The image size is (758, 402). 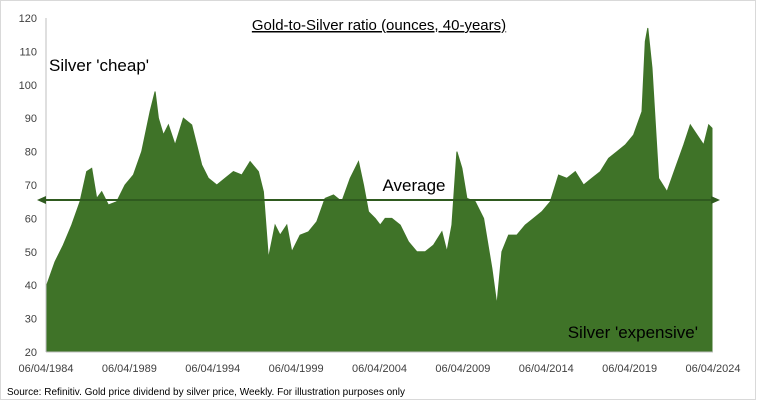 I want to click on y-tick-label: 90, so click(x=31, y=119).